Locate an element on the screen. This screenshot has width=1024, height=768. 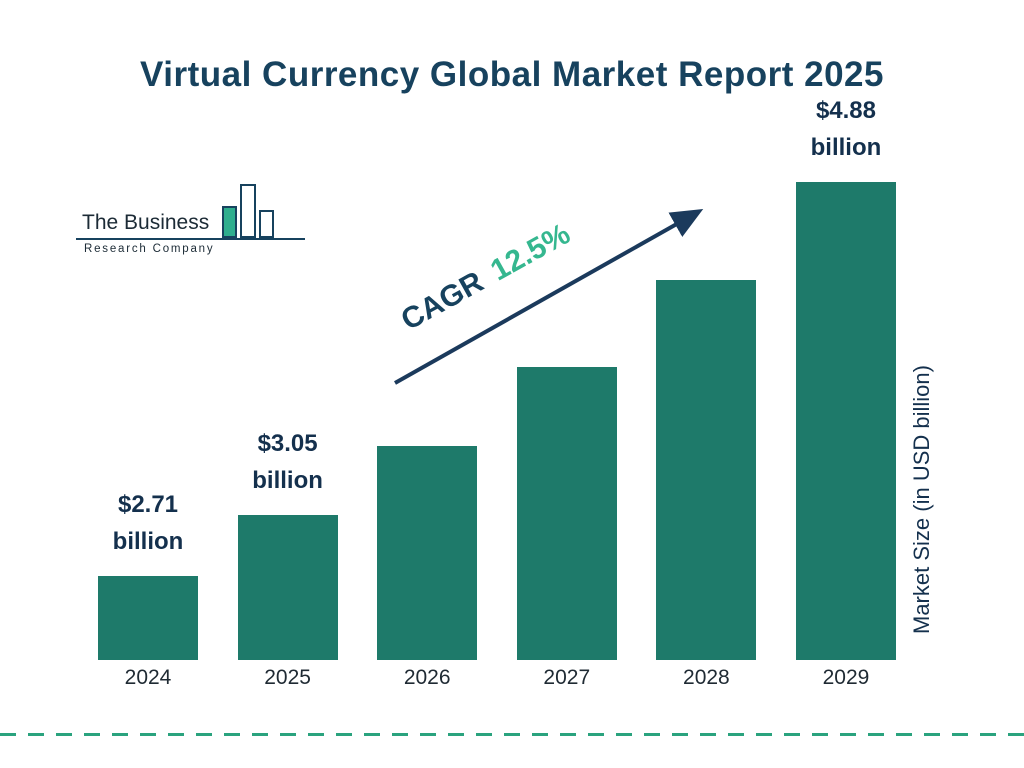
x-axis-label-2029: 2029 is located at coordinates (846, 677).